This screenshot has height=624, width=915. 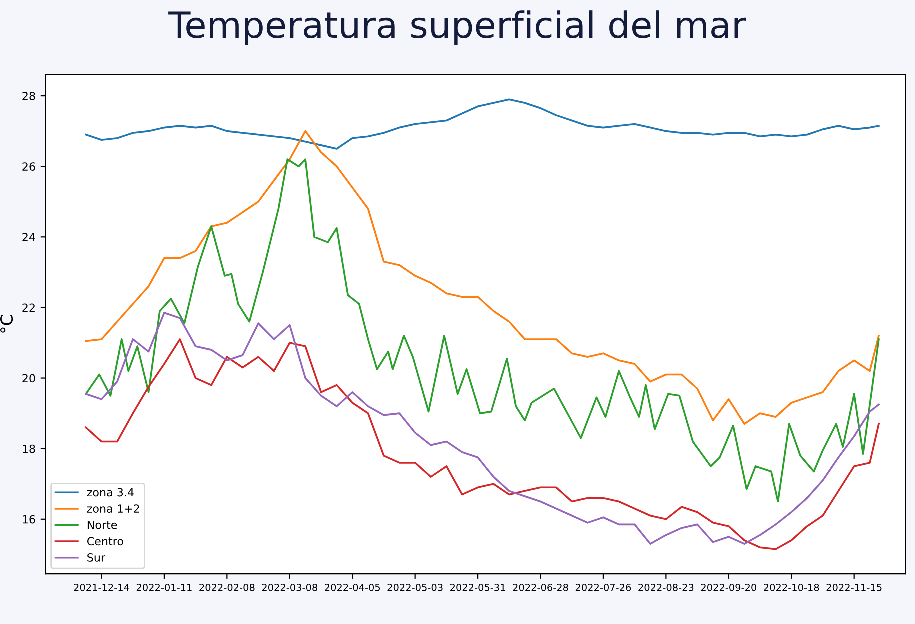 What do you see at coordinates (352, 588) in the screenshot?
I see `x-tick-label: 2022-04-05` at bounding box center [352, 588].